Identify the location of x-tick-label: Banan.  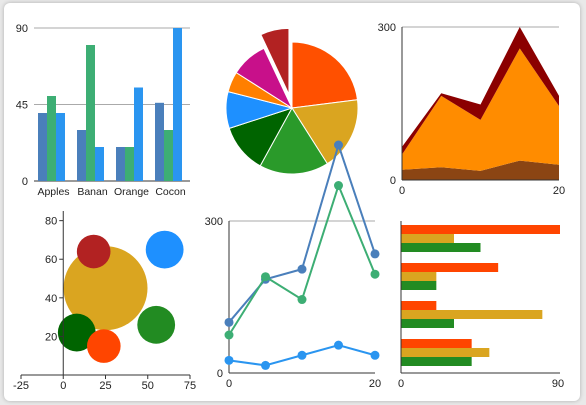
(92, 192).